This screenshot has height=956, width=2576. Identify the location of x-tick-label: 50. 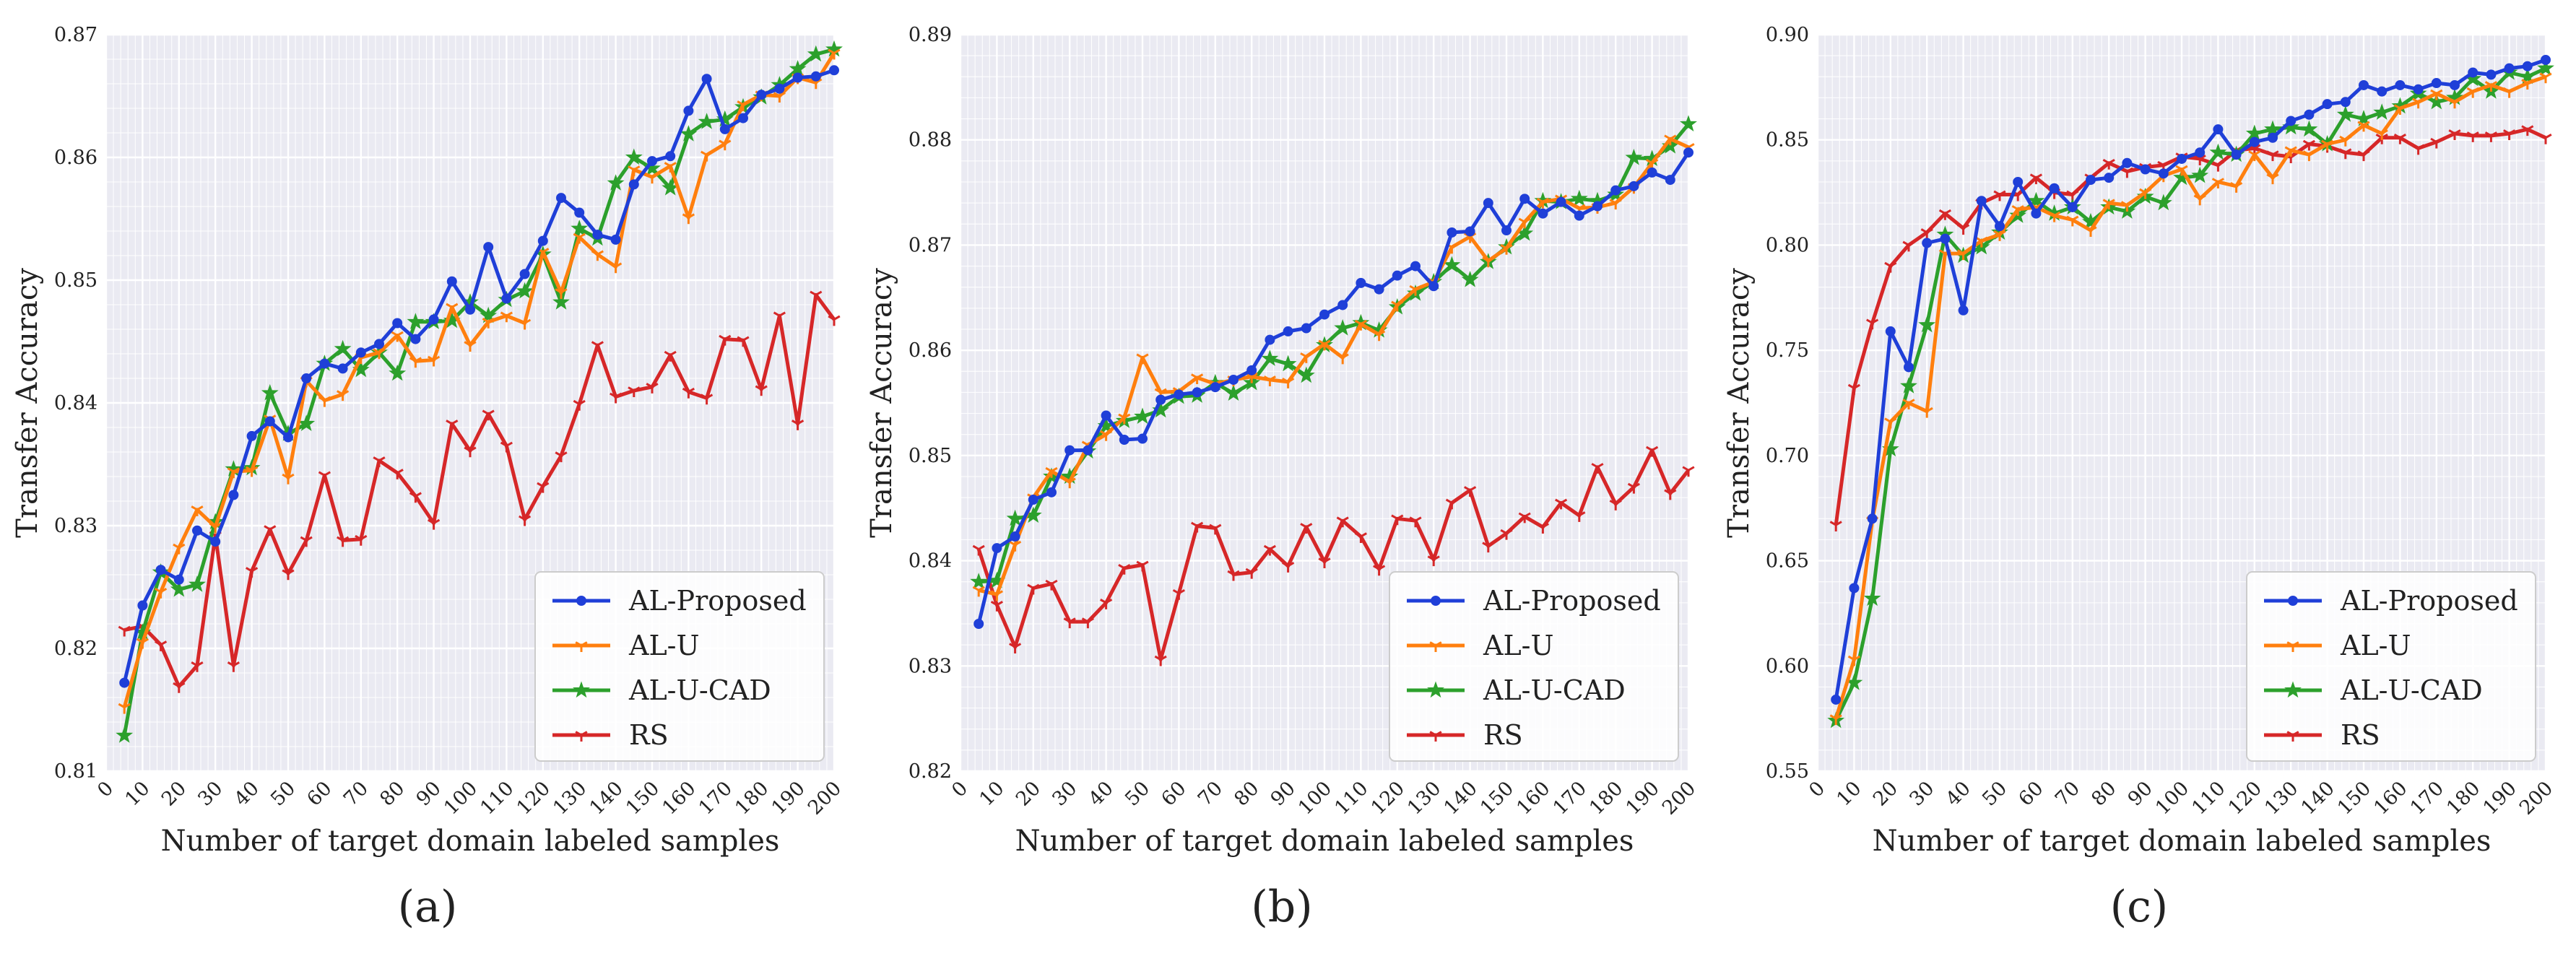
(1137, 793).